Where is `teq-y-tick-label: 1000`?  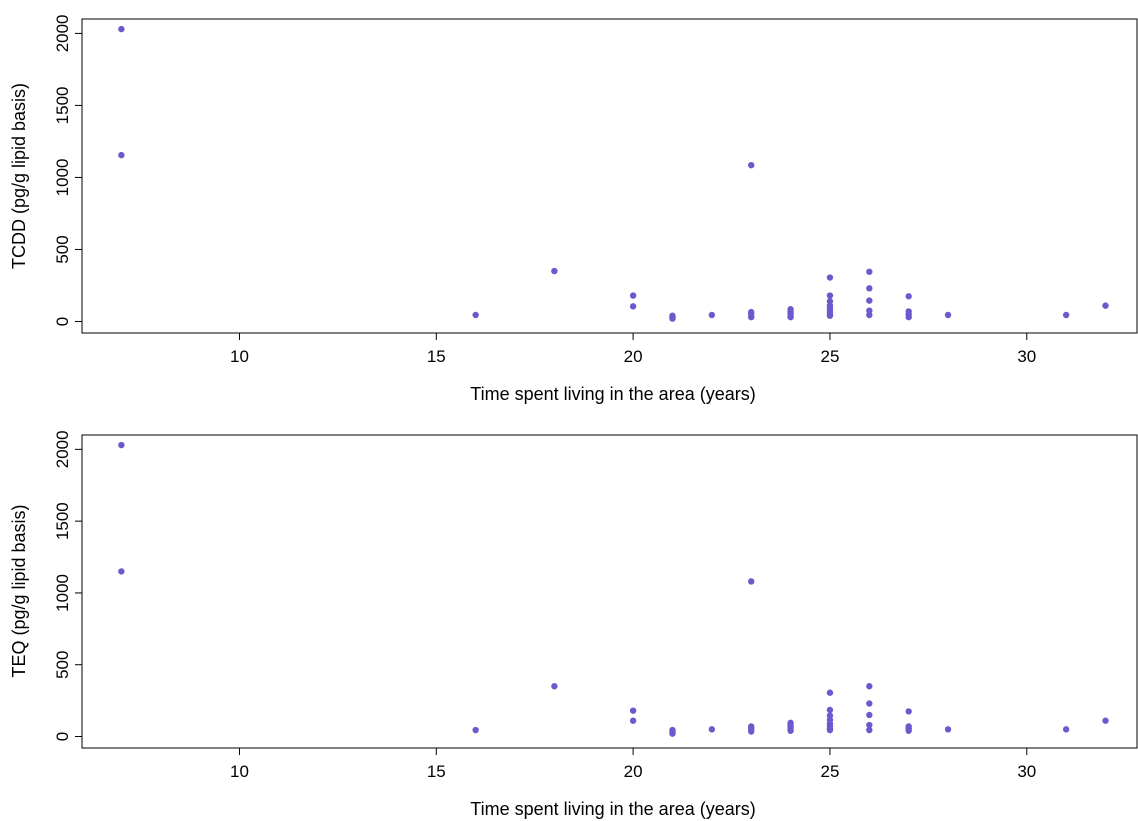
teq-y-tick-label: 1000 is located at coordinates (62, 593).